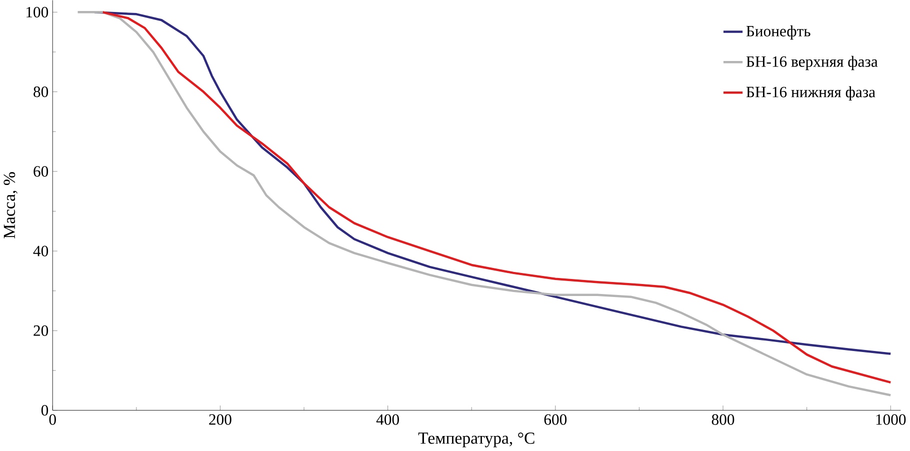  Describe the element at coordinates (37, 12) in the screenshot. I see `y-tick-label: 100` at that location.